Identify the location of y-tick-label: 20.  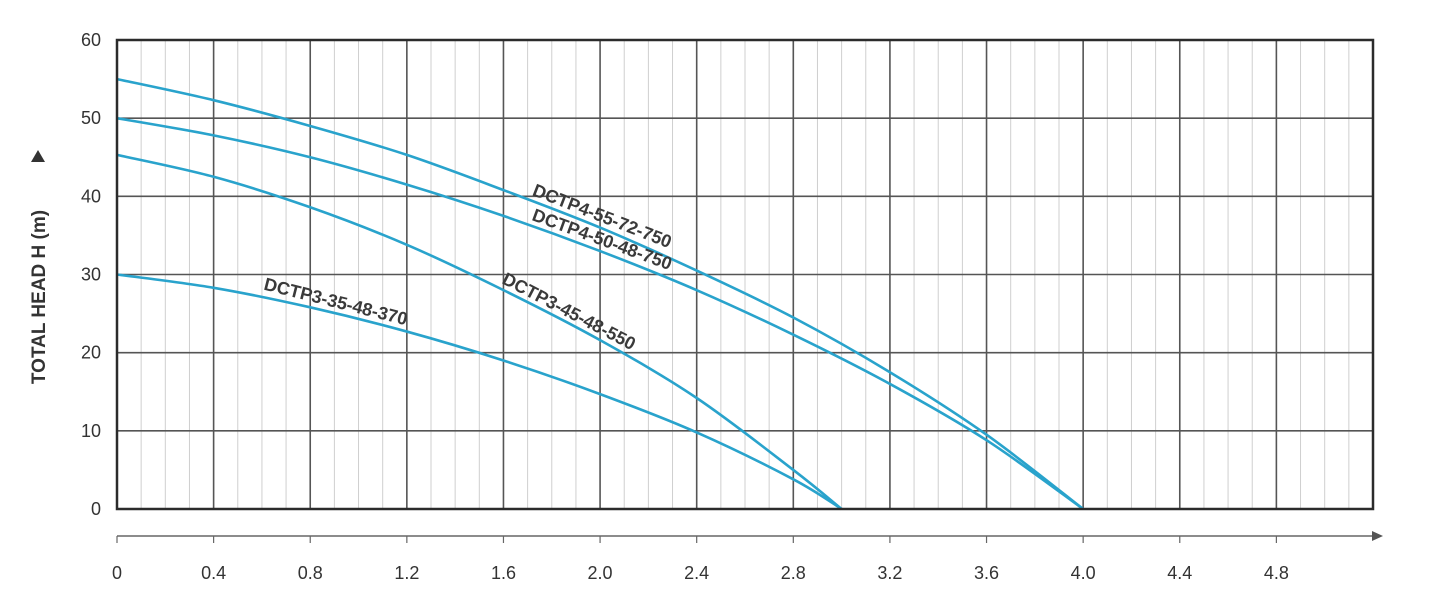
(91, 353).